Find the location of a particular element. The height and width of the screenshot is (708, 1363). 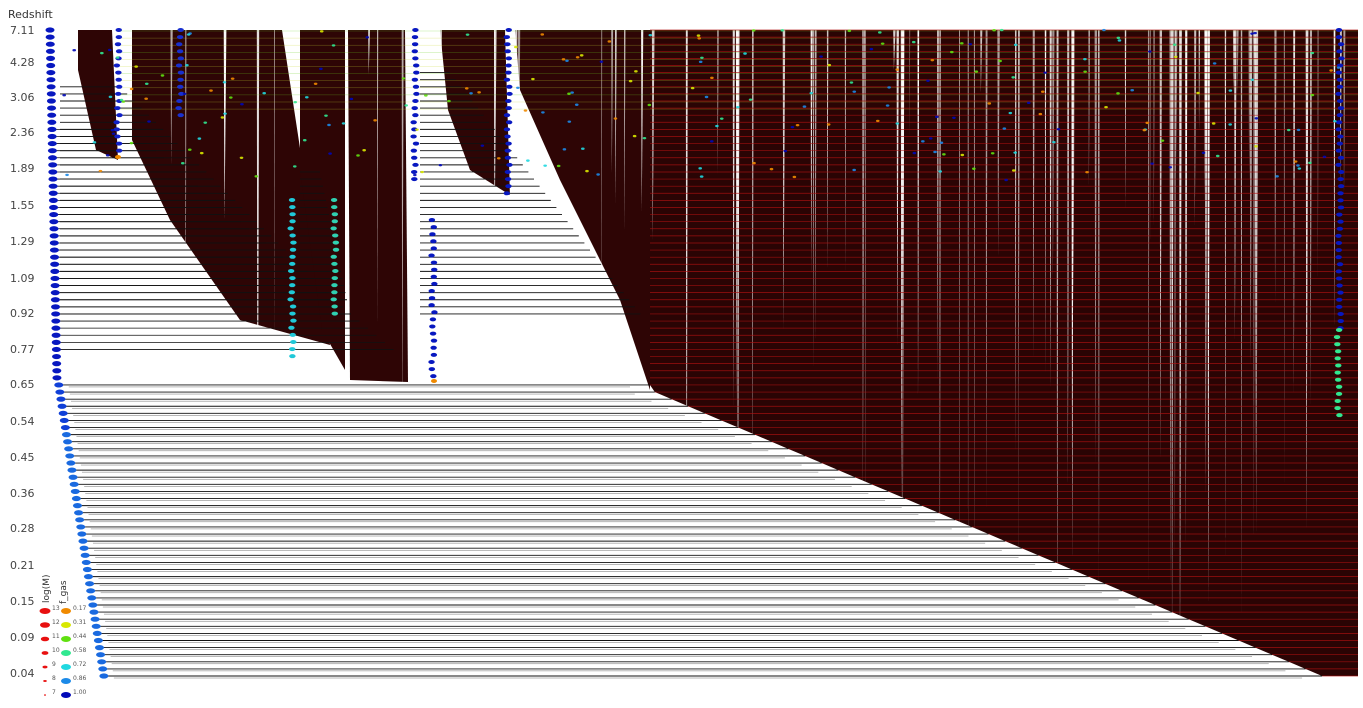

y-tick-label: 1.09 is located at coordinates (22, 278).